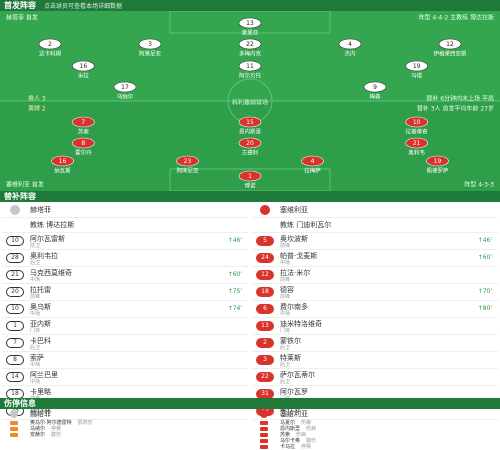  What do you see at coordinates (49, 48) in the screenshot?
I see `player: 2 达卡科姆` at bounding box center [49, 48].